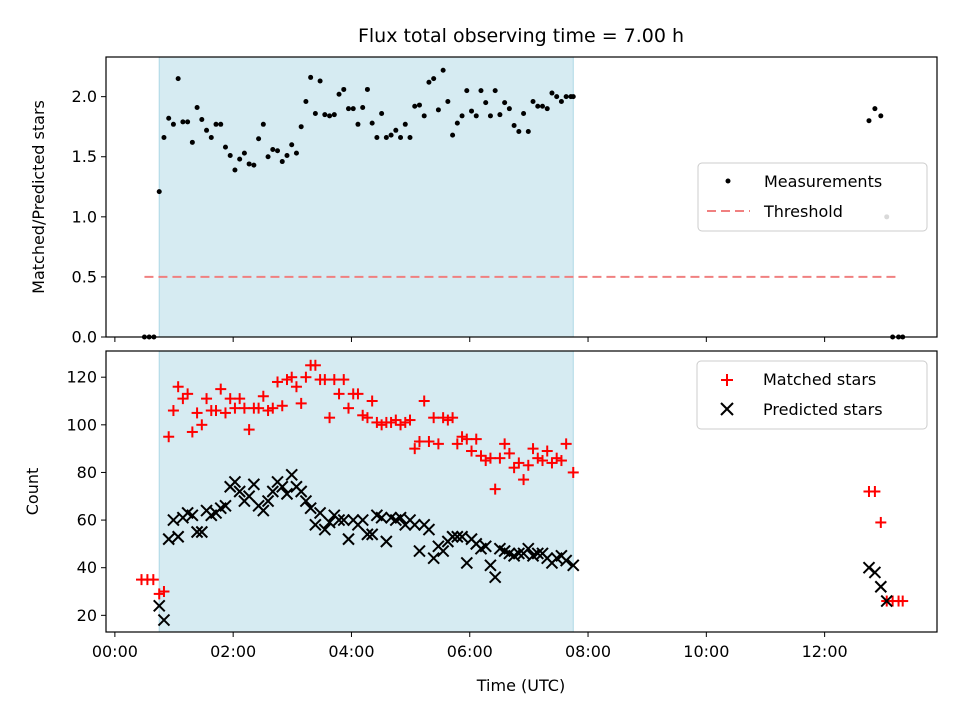 This screenshot has height=720, width=960. I want to click on bot-ytick-label: 20, so click(87, 615).